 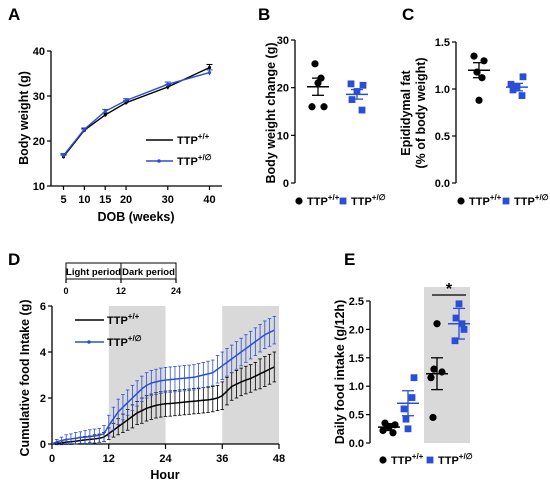 I want to click on a-y-tick-label: 10, so click(x=39, y=187).